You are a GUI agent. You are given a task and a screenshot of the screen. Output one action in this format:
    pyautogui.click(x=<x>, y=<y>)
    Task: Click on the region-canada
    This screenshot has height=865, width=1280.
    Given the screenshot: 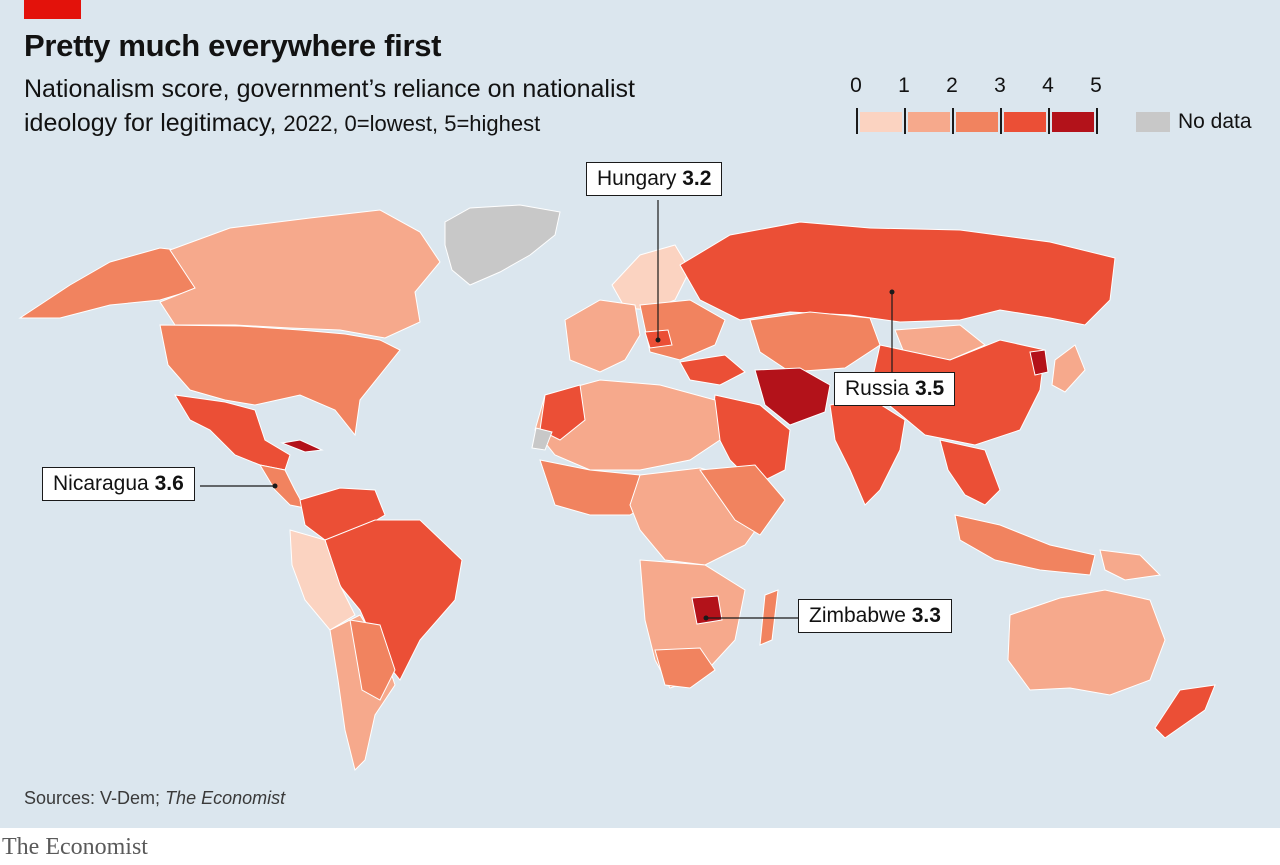 What is the action you would take?
    pyautogui.click(x=300, y=274)
    